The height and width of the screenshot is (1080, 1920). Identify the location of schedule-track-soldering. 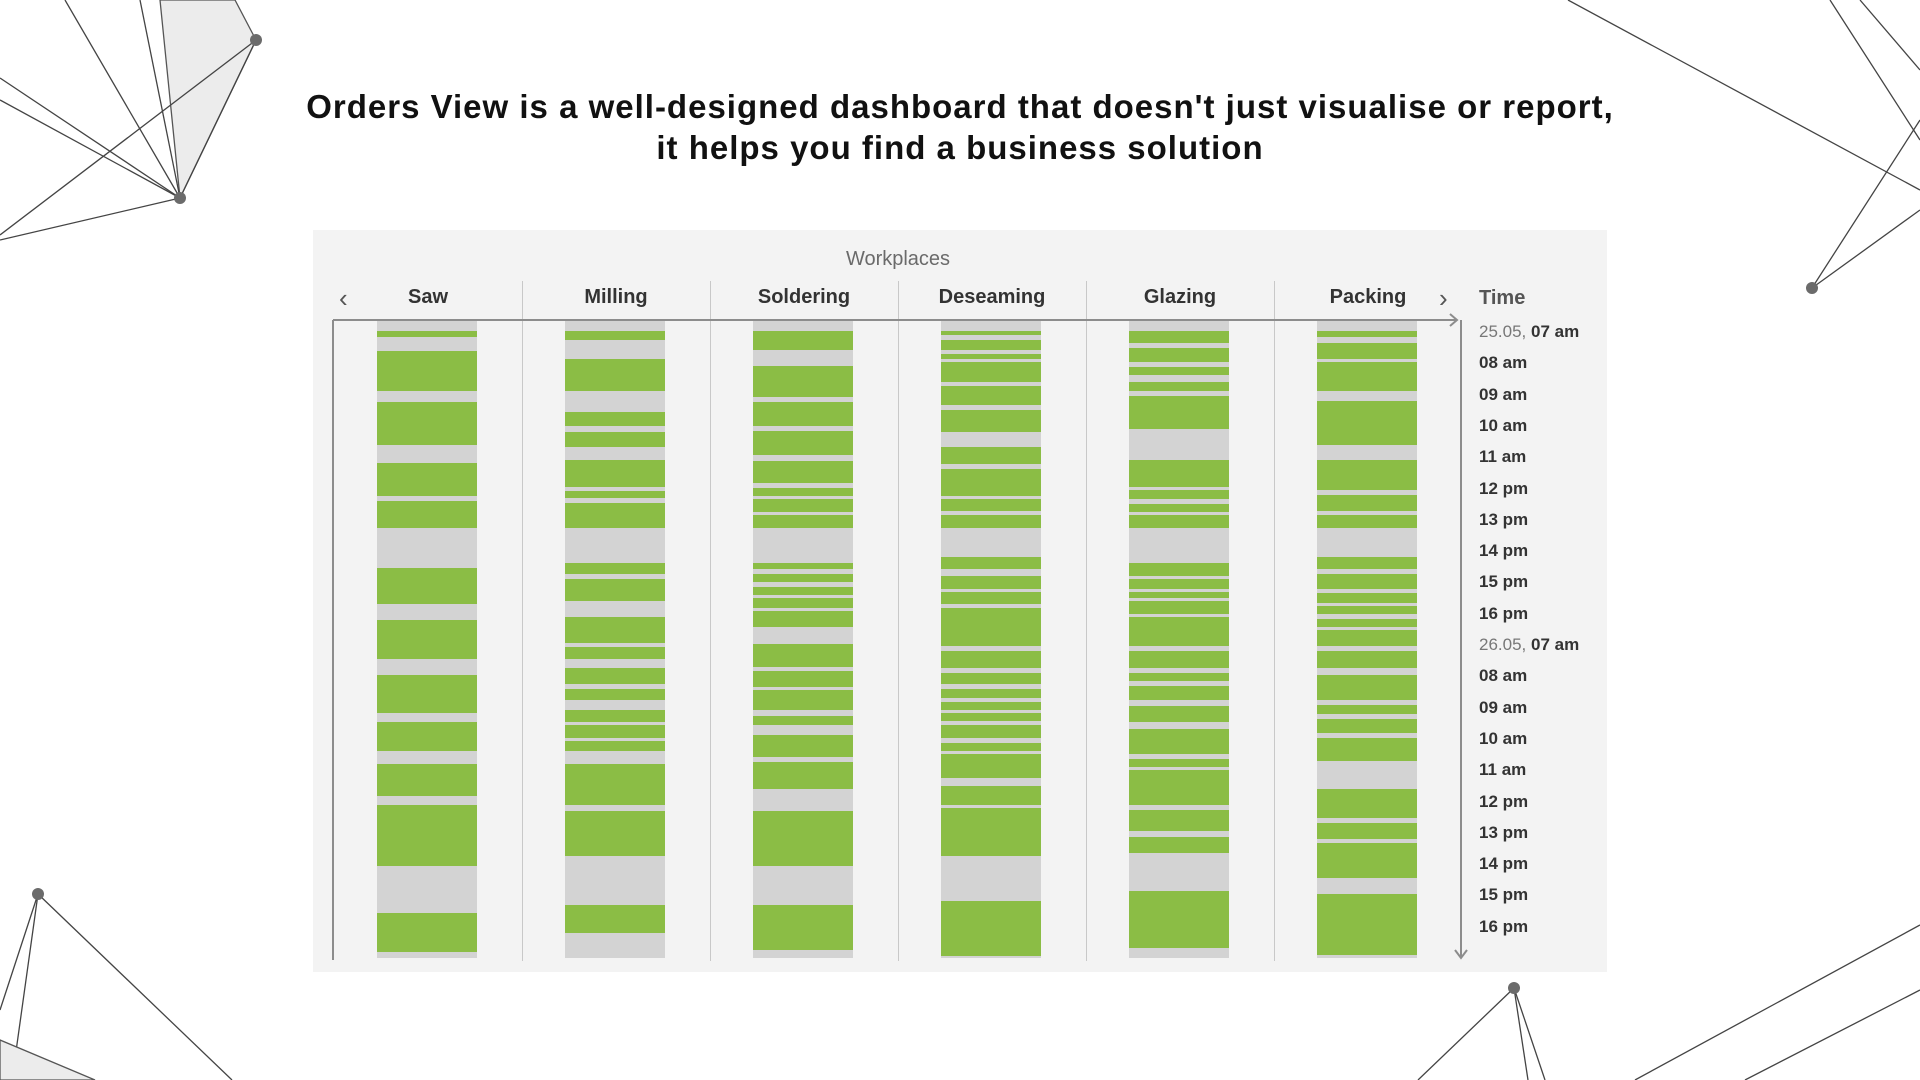
(803, 639).